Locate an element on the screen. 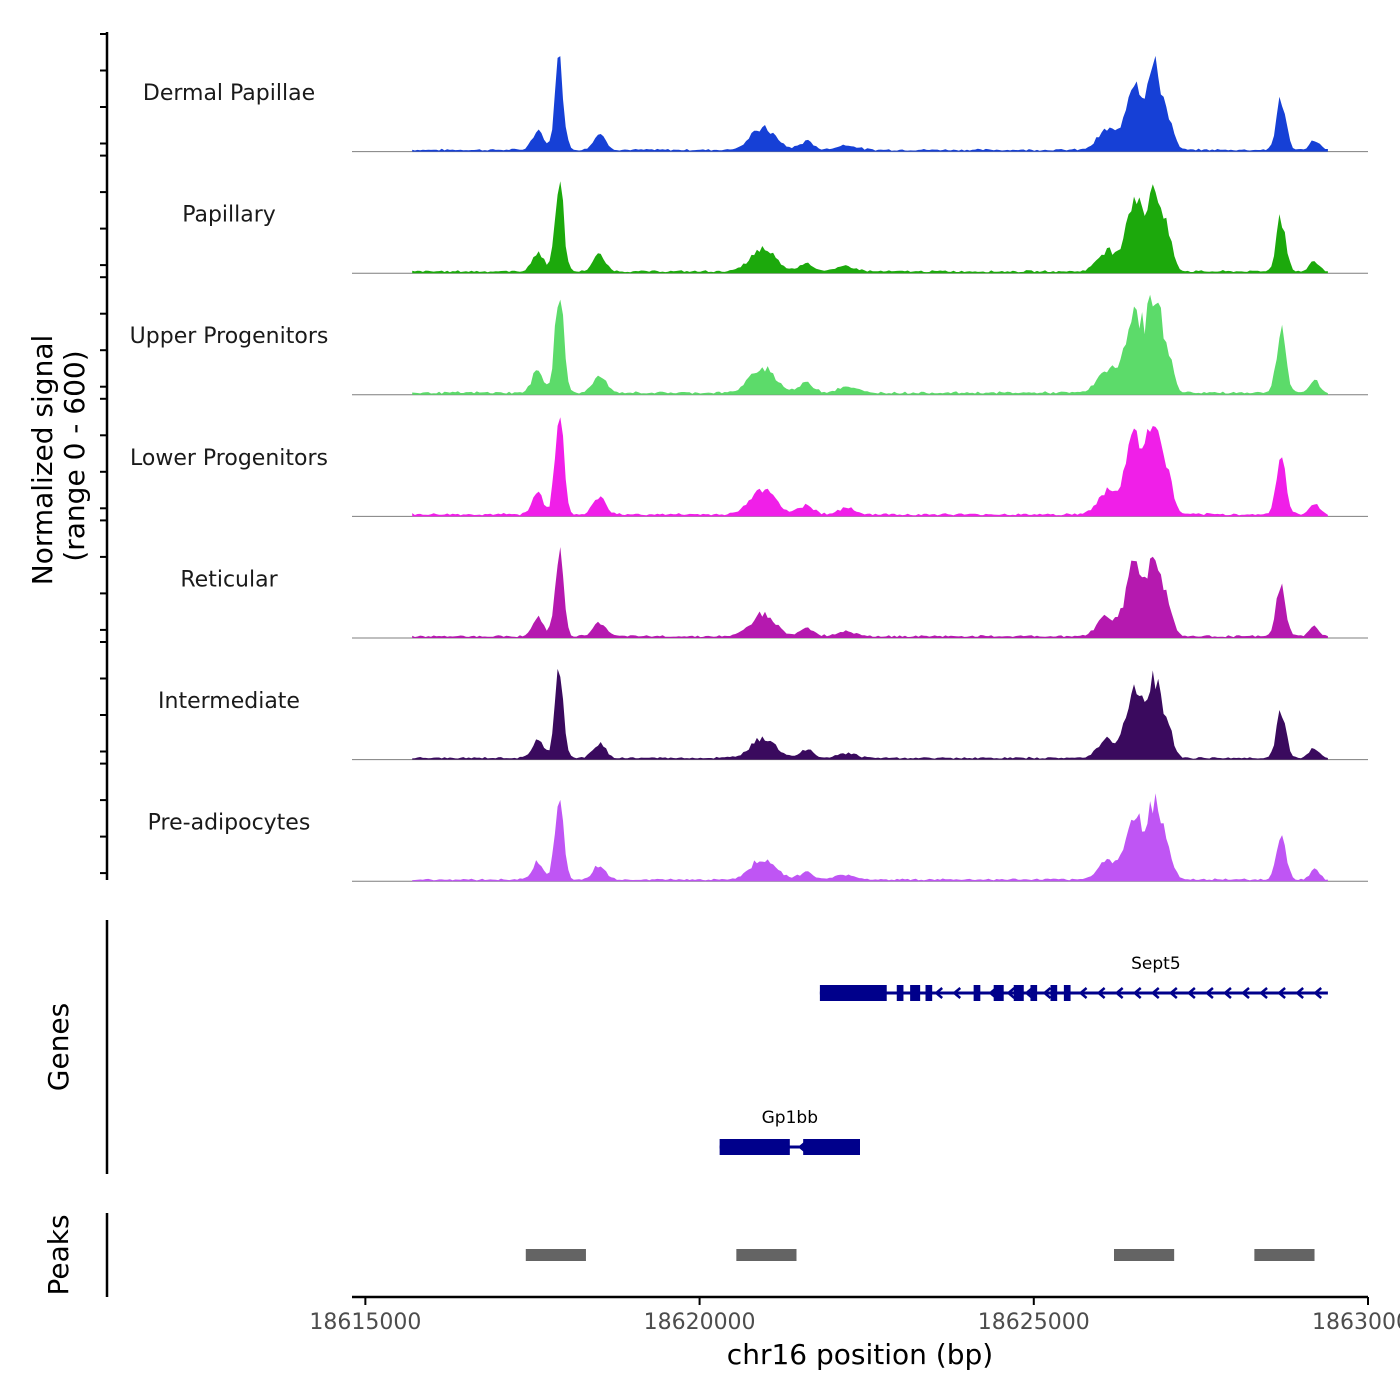  gene-label: Gp1bb is located at coordinates (790, 1118).